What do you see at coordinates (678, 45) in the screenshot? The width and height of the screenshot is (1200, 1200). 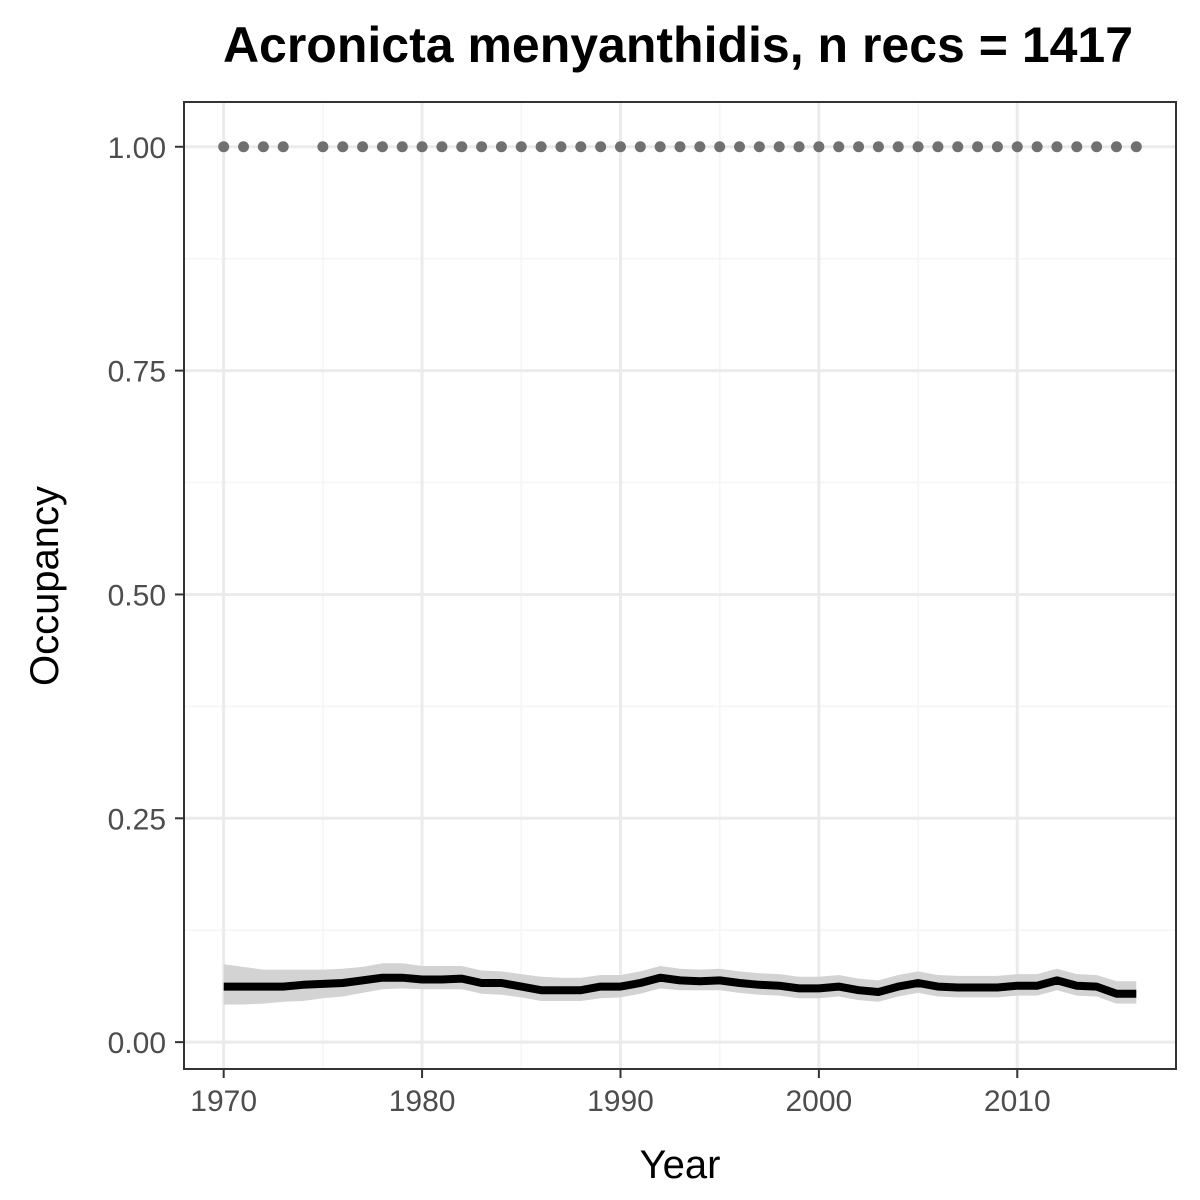 I see `chart-title: Acronicta menyanthidis, n recs = 1417` at bounding box center [678, 45].